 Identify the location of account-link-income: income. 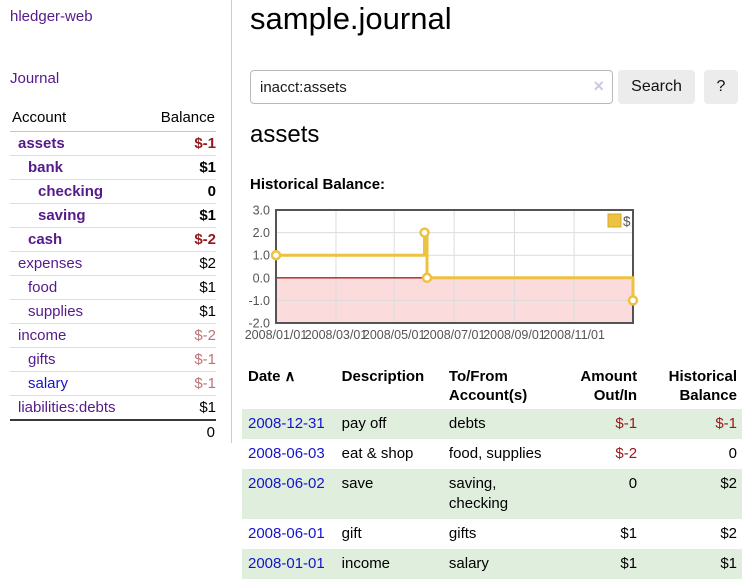
(42, 335).